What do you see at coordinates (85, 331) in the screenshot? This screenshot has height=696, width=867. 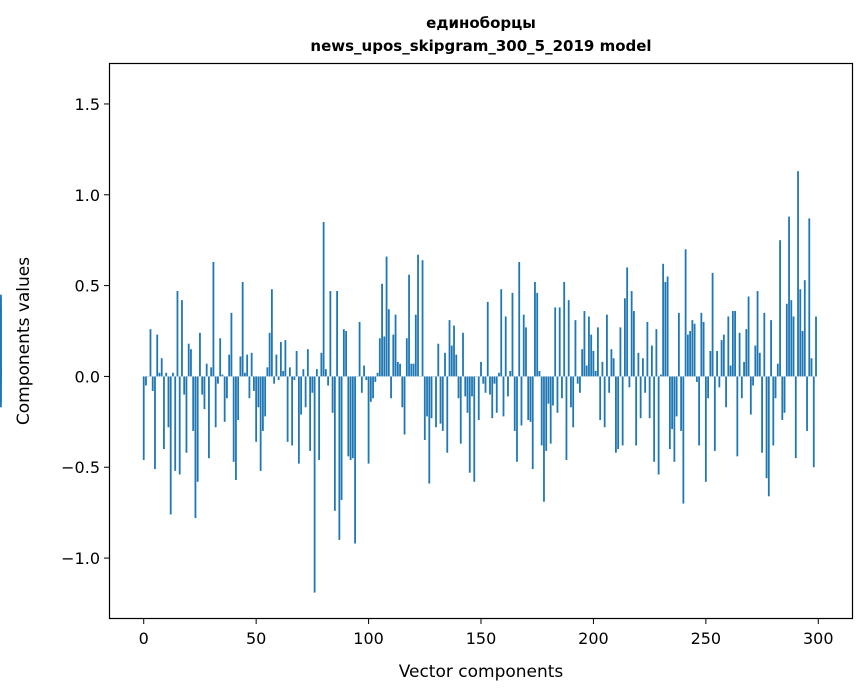 I see `y-axis-ticks: −1.0 −0.5 0.0 0.5 1.0 1.5` at bounding box center [85, 331].